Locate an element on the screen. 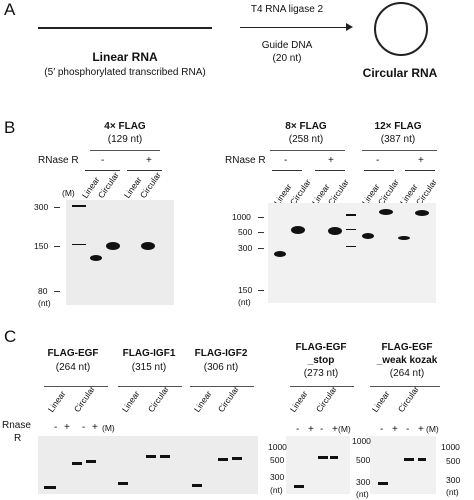 The height and width of the screenshot is (500, 474). gelc5-band-circular is located at coordinates (409, 459).